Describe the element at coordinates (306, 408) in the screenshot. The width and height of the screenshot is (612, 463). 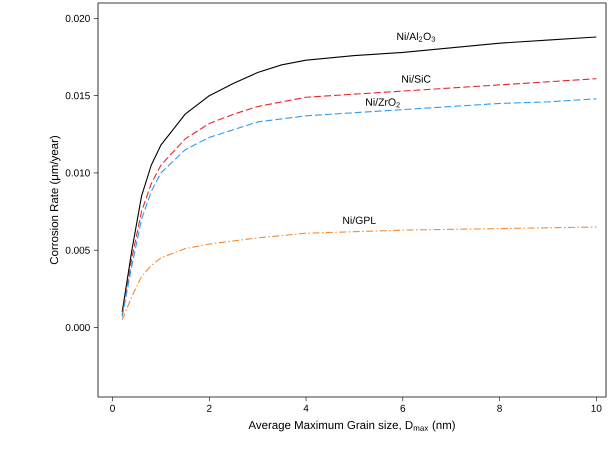
I see `x-tick-label: 4` at that location.